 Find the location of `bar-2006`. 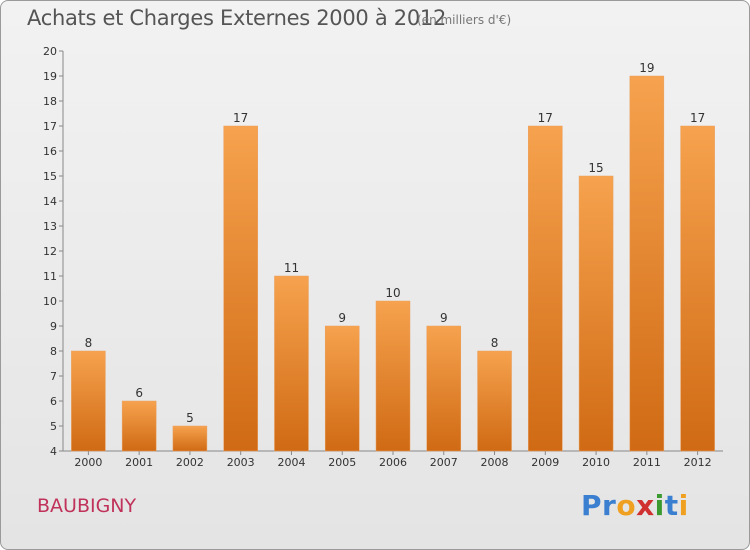

bar-2006 is located at coordinates (393, 376).